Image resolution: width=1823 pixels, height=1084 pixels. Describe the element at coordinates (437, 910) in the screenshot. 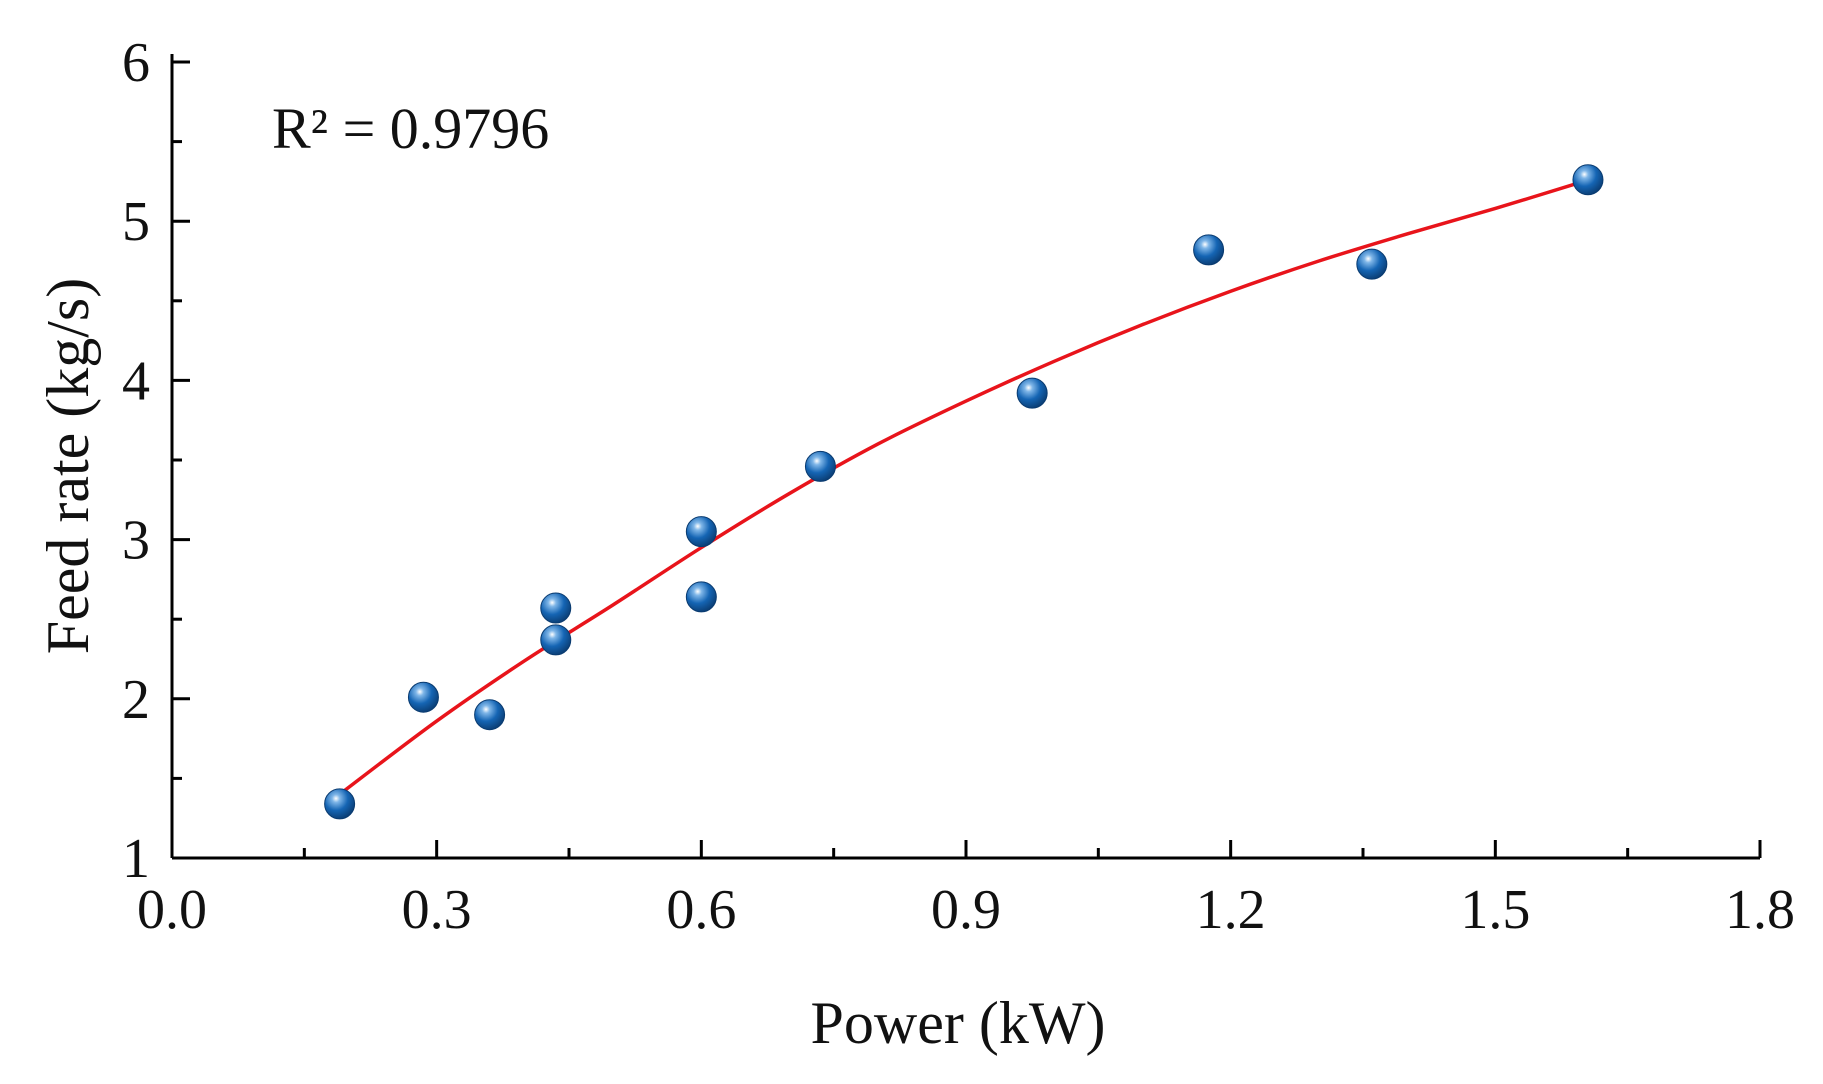

I see `x-tick-label: 0.3` at that location.